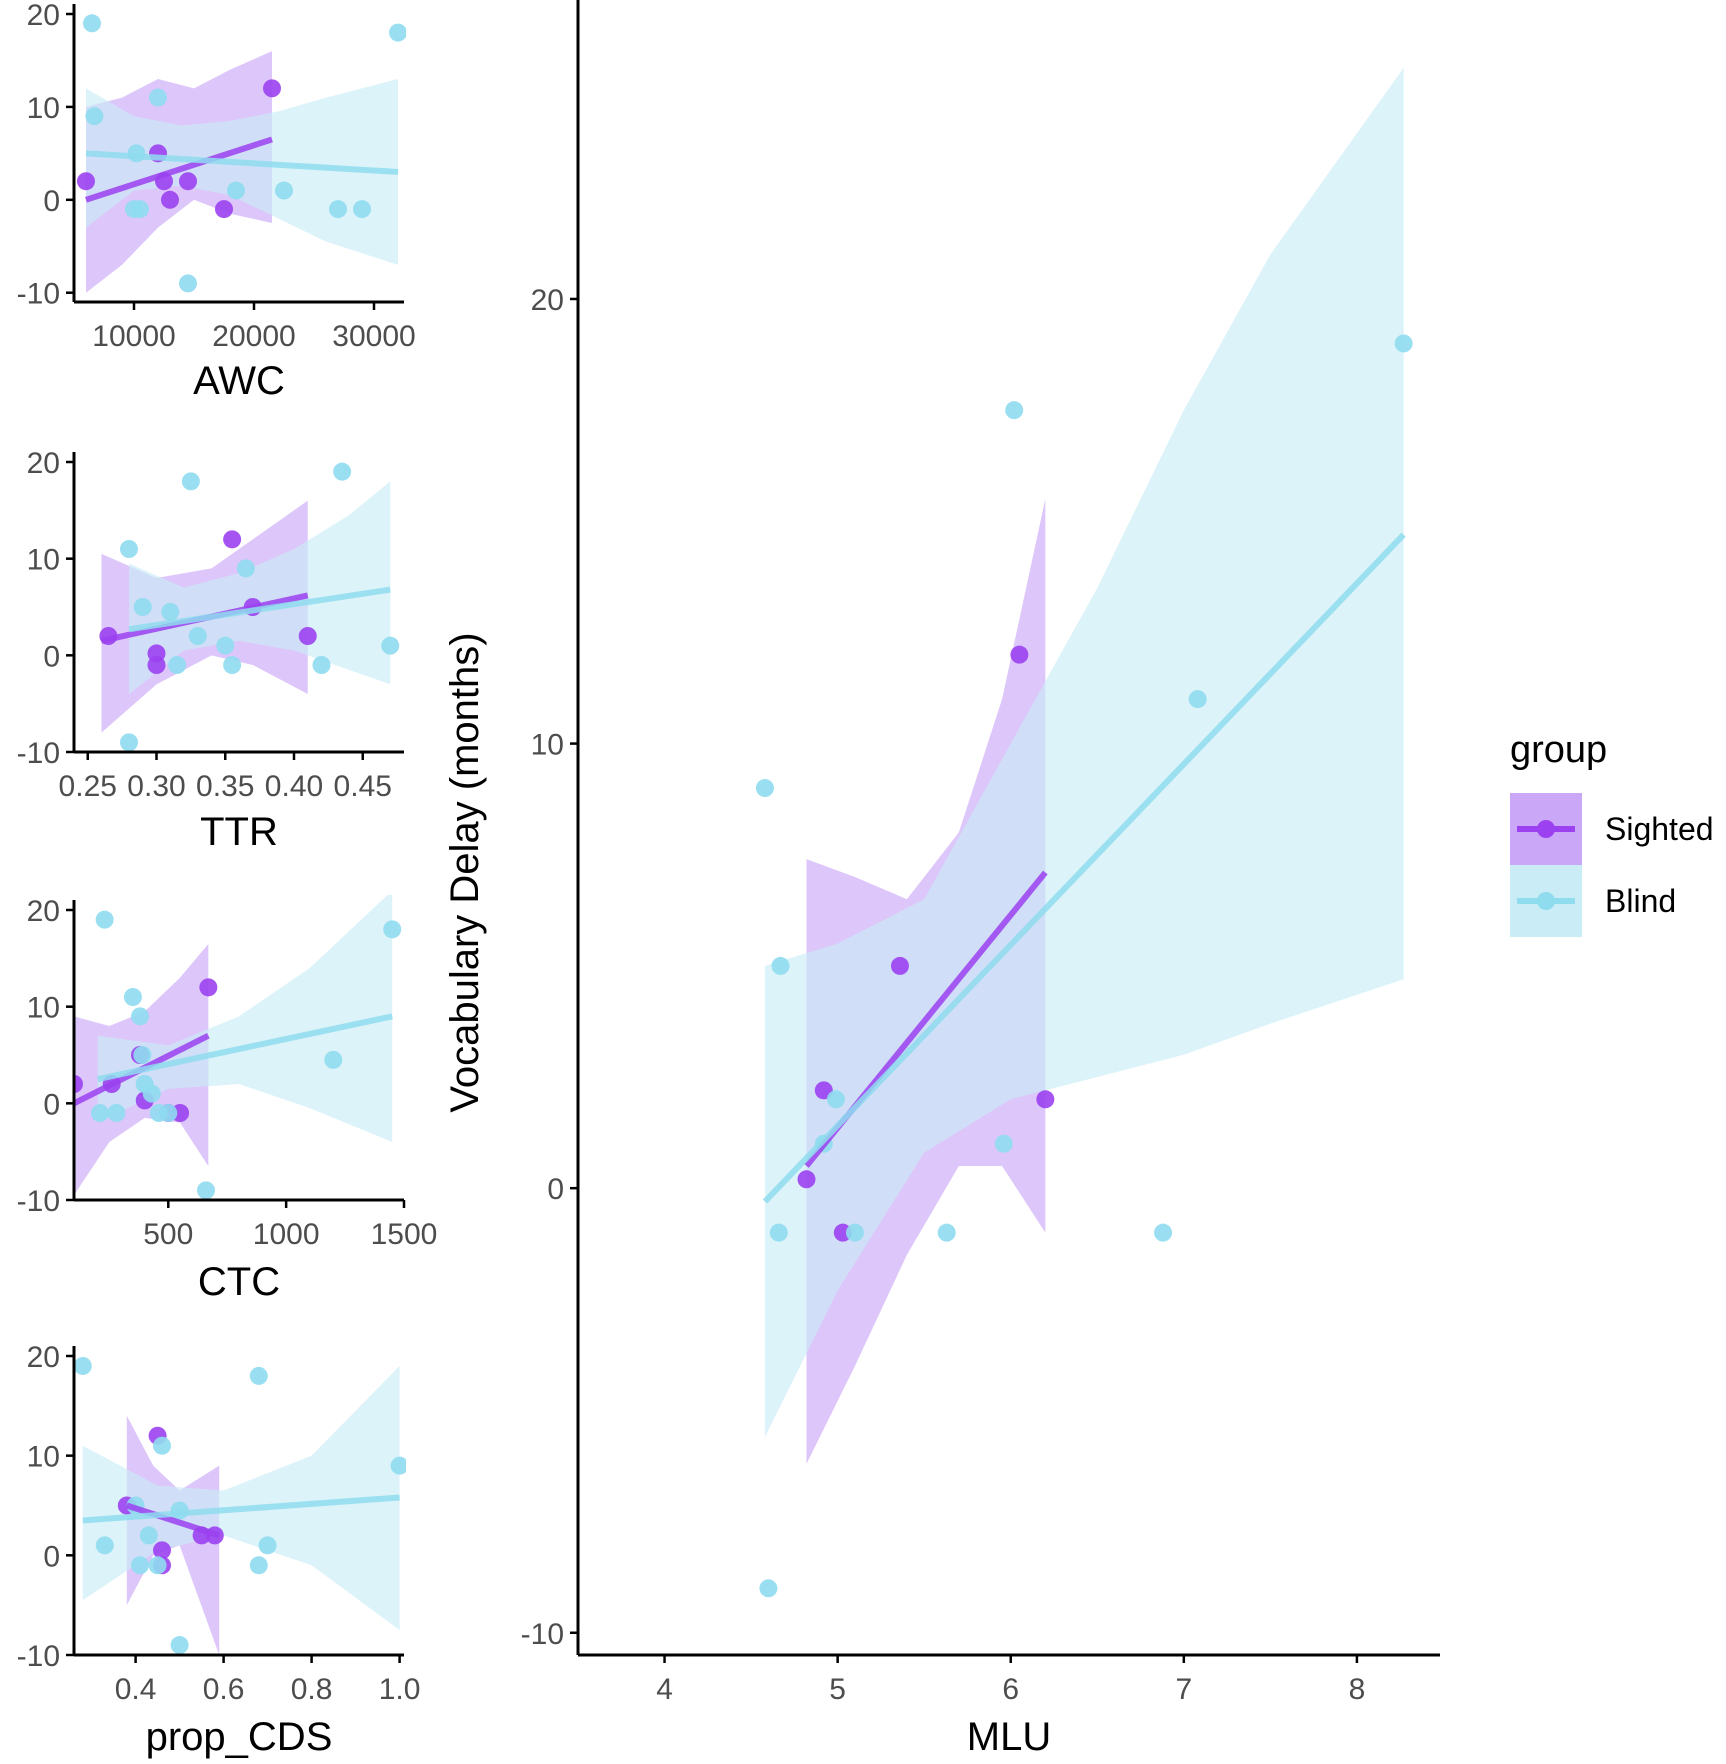  Describe the element at coordinates (1357, 1689) in the screenshot. I see `mlu-x-tick-label: 8` at that location.